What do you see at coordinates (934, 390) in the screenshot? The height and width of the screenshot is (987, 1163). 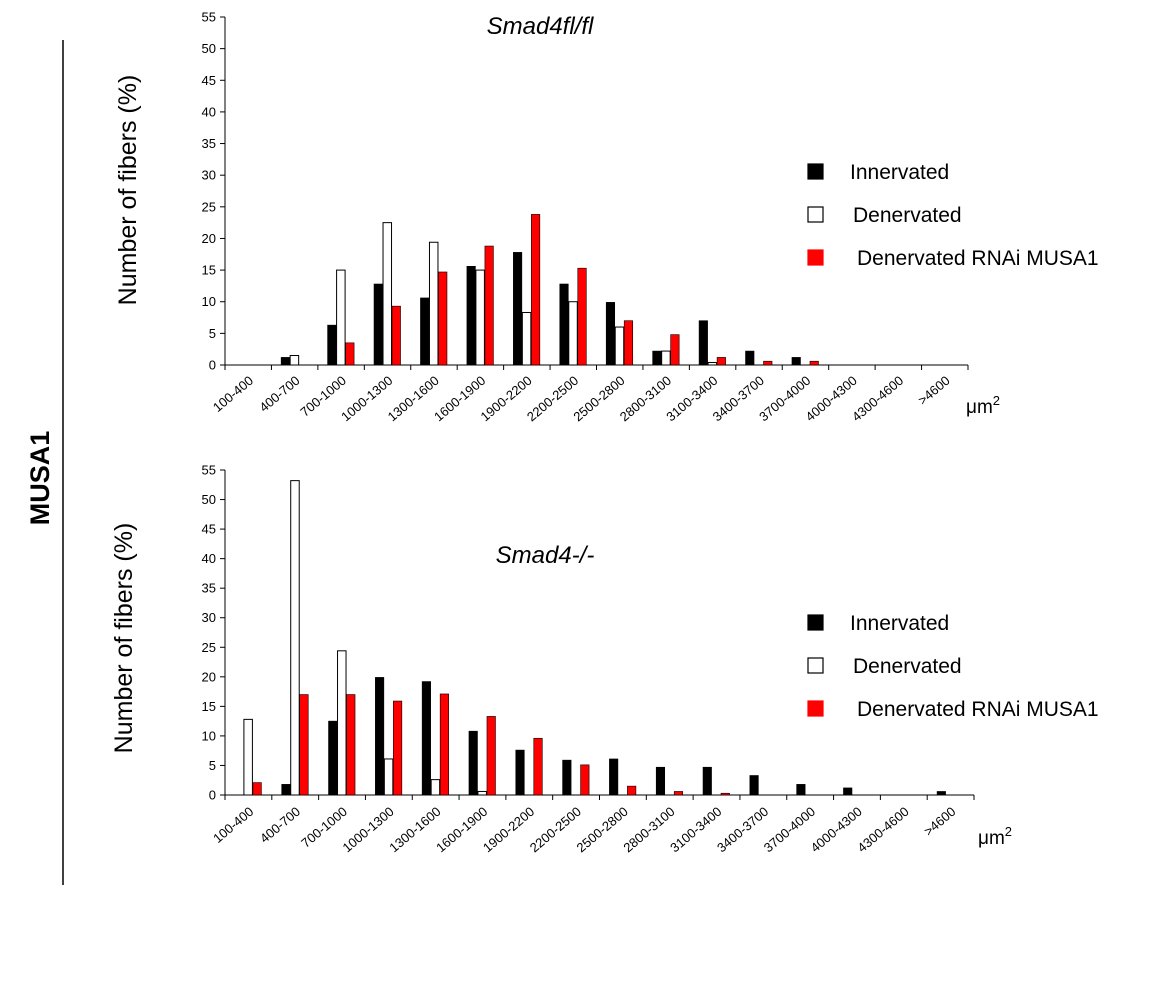 I see `x-tick-label: >4600` at bounding box center [934, 390].